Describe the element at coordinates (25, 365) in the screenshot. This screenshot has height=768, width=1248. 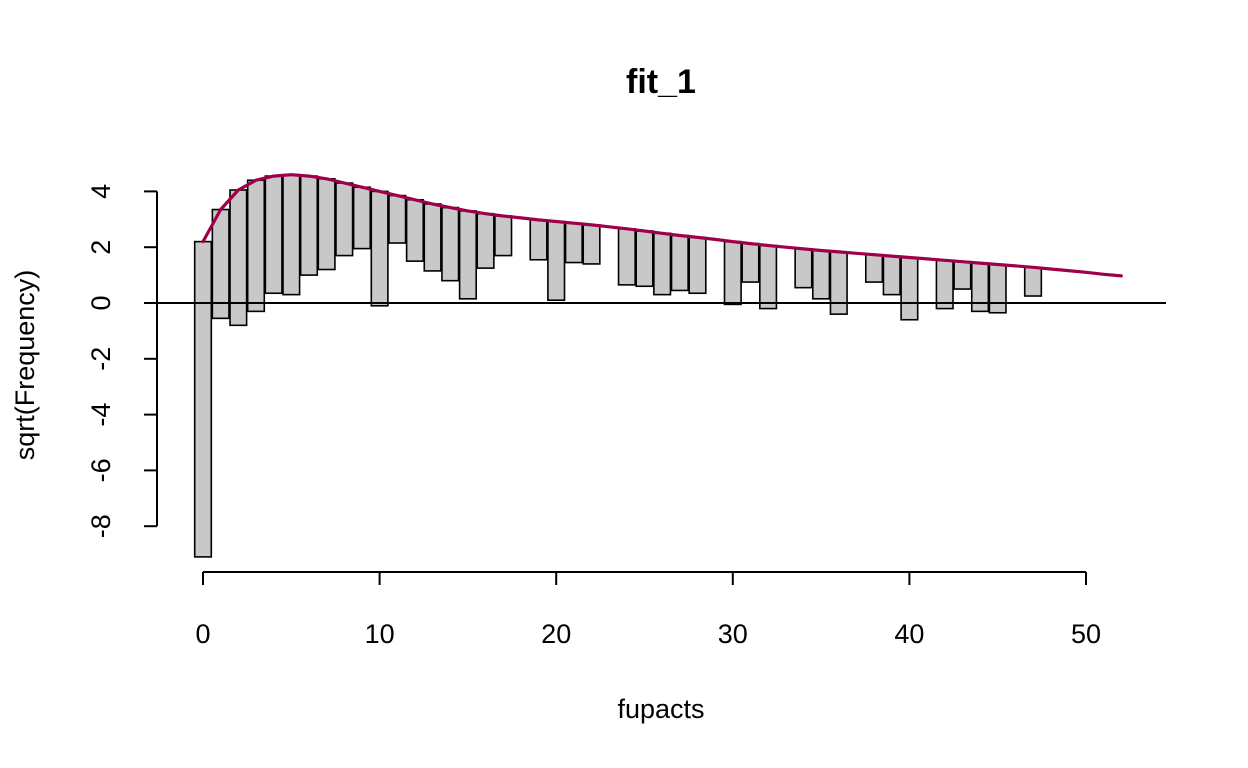
I see `y-axis-label: sqrt(Frequency)` at that location.